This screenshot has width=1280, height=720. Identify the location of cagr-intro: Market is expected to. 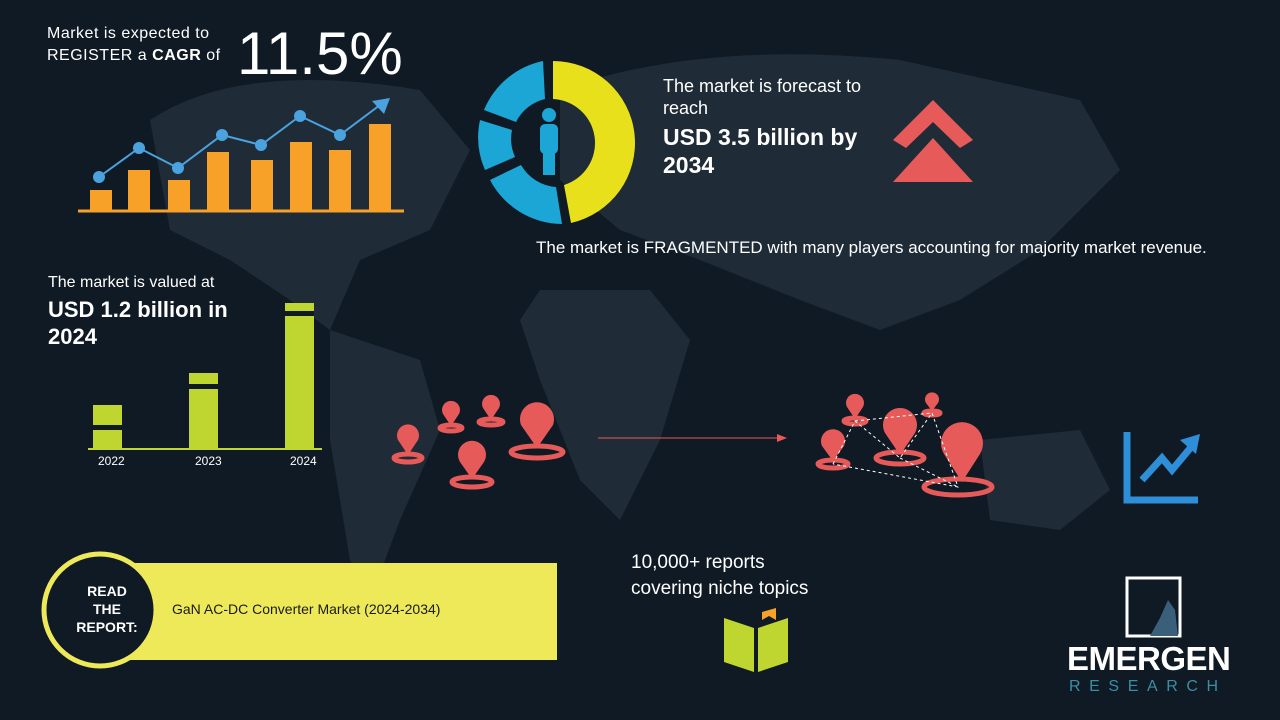
(128, 33).